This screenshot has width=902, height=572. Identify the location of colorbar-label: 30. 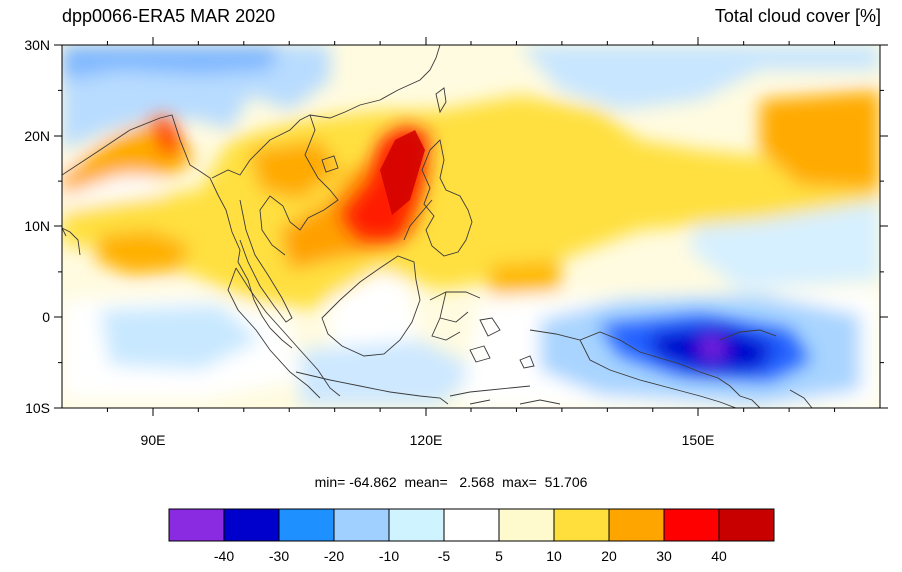
(664, 556).